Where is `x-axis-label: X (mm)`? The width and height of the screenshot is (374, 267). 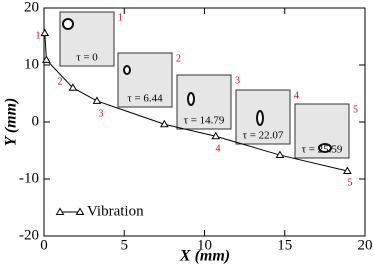 x-axis-label: X (mm) is located at coordinates (204, 256).